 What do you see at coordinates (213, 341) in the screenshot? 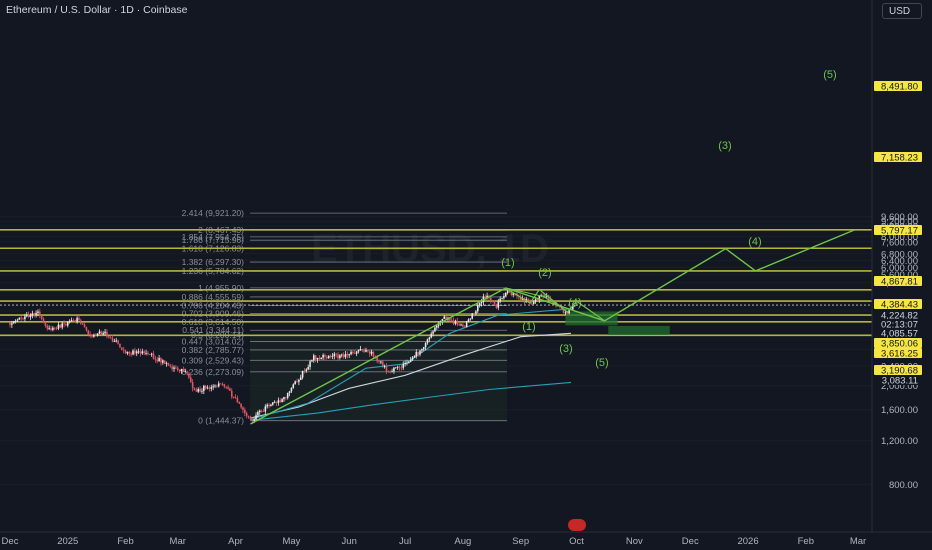
I see `fib-level-label: 0.447 (3,014.02)` at bounding box center [213, 341].